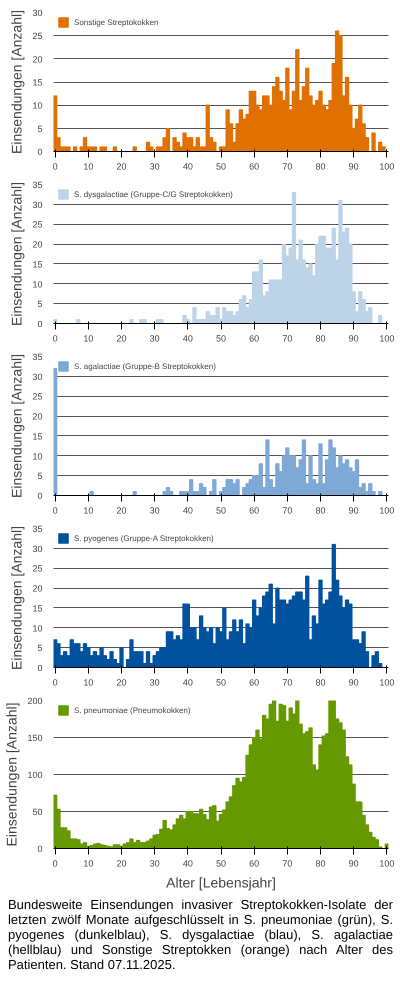  I want to click on text: Bundesweite Einsendungen invasiver Streptokokken-Isolate der letzten zwölf Monate aufgeschlüsselt in S. pneumoniae (grün), S. pyogenes (dunkelblau), S. dysgalactiae (blau), S. agalactiae (hellblau) und Sonstige Streptokken (orange) nach Alter des Patienten. Stand 07.11.2025., so click(200, 935).